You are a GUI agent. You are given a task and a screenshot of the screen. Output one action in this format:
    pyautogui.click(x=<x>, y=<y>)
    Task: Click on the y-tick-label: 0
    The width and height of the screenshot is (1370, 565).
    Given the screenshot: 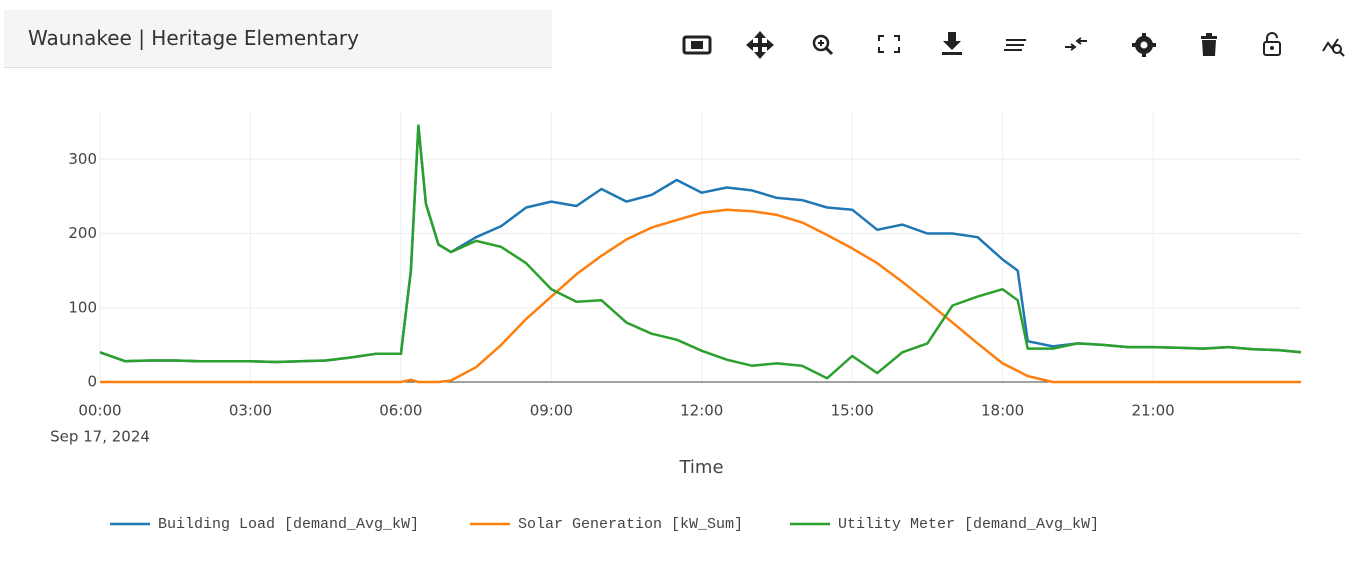 What is the action you would take?
    pyautogui.click(x=92, y=382)
    